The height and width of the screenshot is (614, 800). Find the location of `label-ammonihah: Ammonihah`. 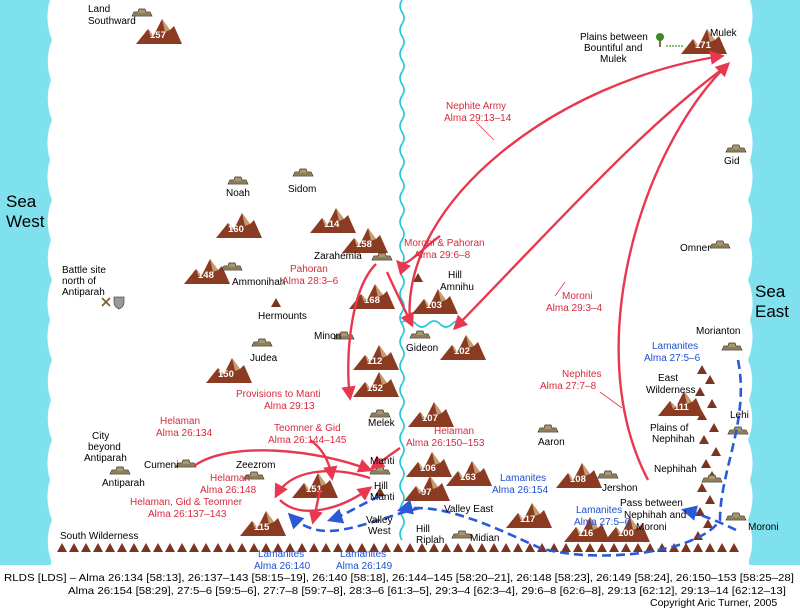

label-ammonihah: Ammonihah is located at coordinates (258, 282).